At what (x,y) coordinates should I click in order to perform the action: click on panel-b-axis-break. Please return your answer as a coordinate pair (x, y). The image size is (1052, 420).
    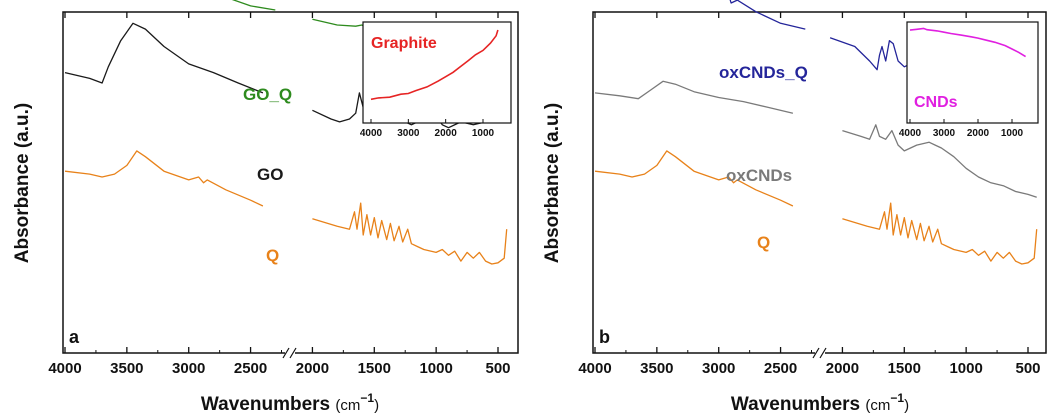
    Looking at the image, I should click on (819, 353).